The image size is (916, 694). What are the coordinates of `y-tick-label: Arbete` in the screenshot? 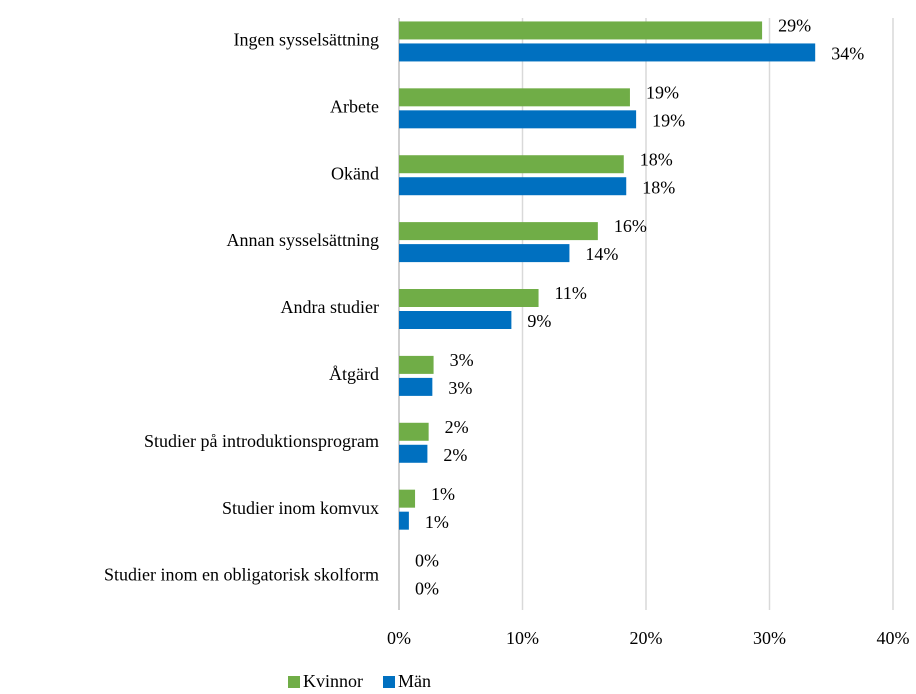 It's located at (354, 106).